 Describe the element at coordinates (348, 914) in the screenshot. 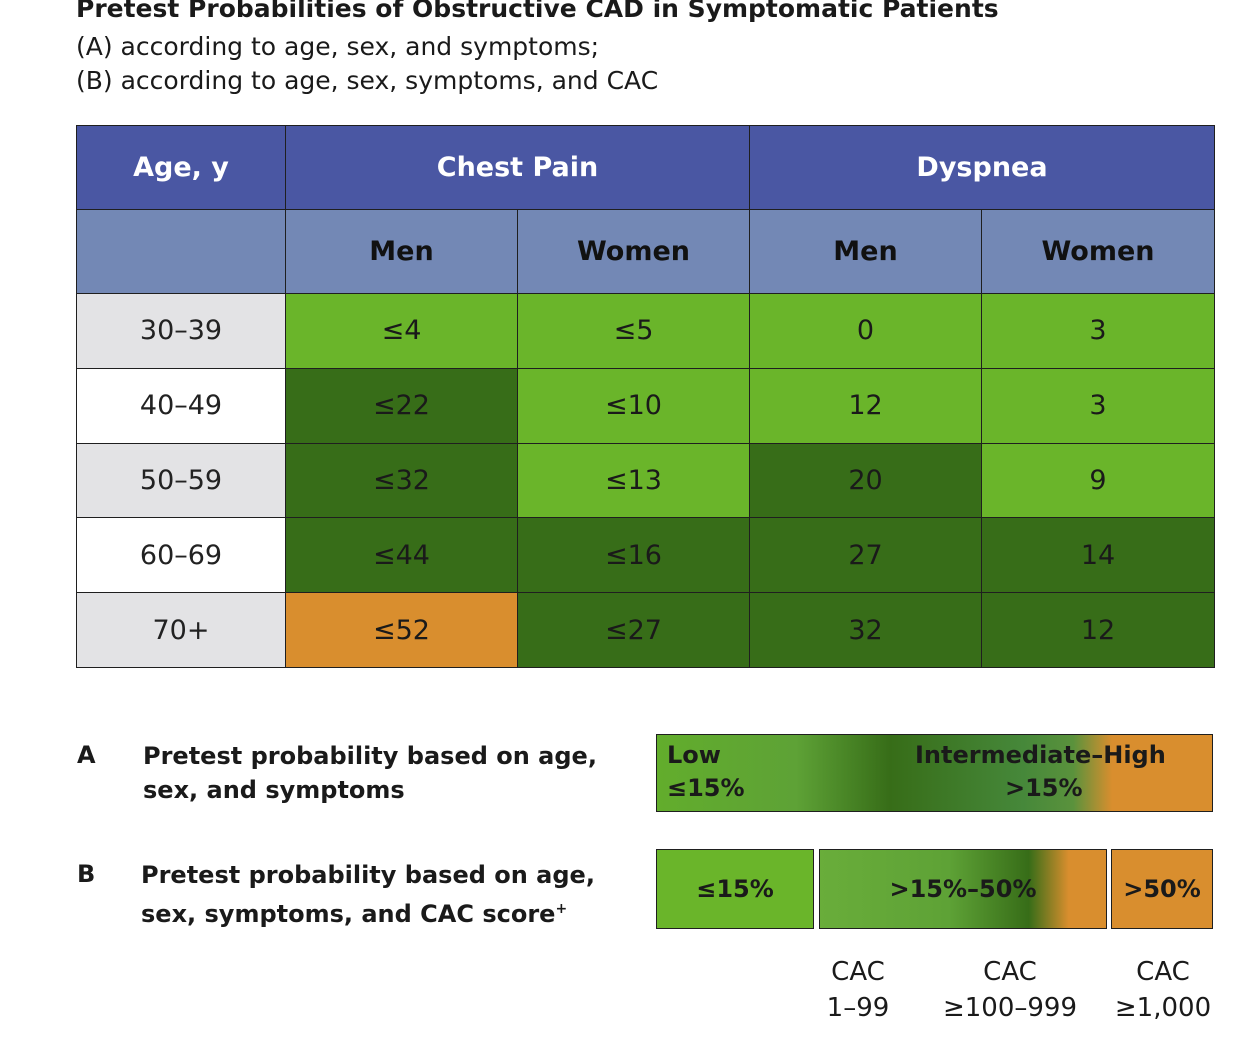

I see `legend-b-label-text: sex, symptoms, and CAC score` at that location.